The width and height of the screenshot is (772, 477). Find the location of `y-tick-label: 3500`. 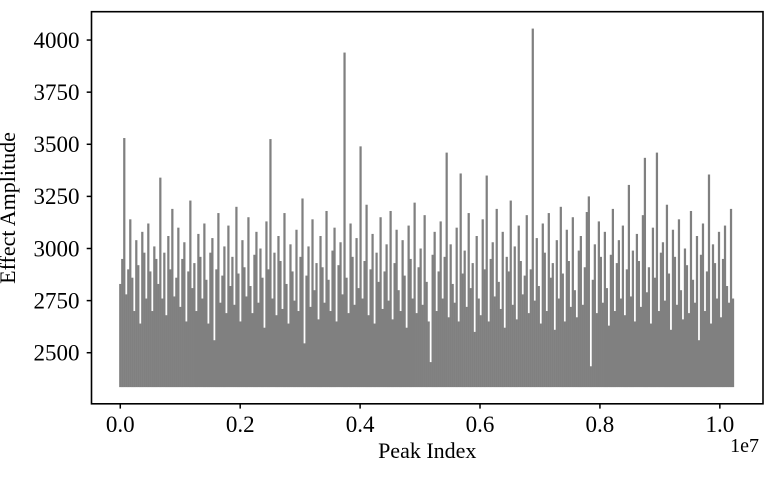

y-tick-label: 3500 is located at coordinates (57, 144).